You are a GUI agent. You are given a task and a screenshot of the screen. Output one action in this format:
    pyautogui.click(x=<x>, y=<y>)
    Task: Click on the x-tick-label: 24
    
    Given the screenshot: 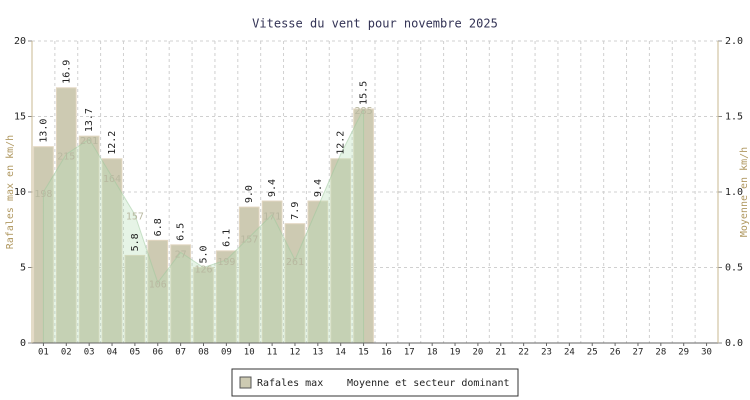 What is the action you would take?
    pyautogui.click(x=569, y=353)
    